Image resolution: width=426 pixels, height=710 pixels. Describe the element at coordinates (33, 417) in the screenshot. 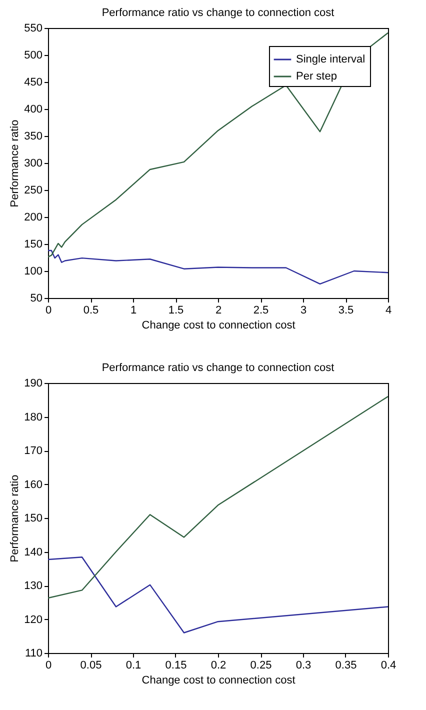

I see `y-tick-label: 180` at that location.